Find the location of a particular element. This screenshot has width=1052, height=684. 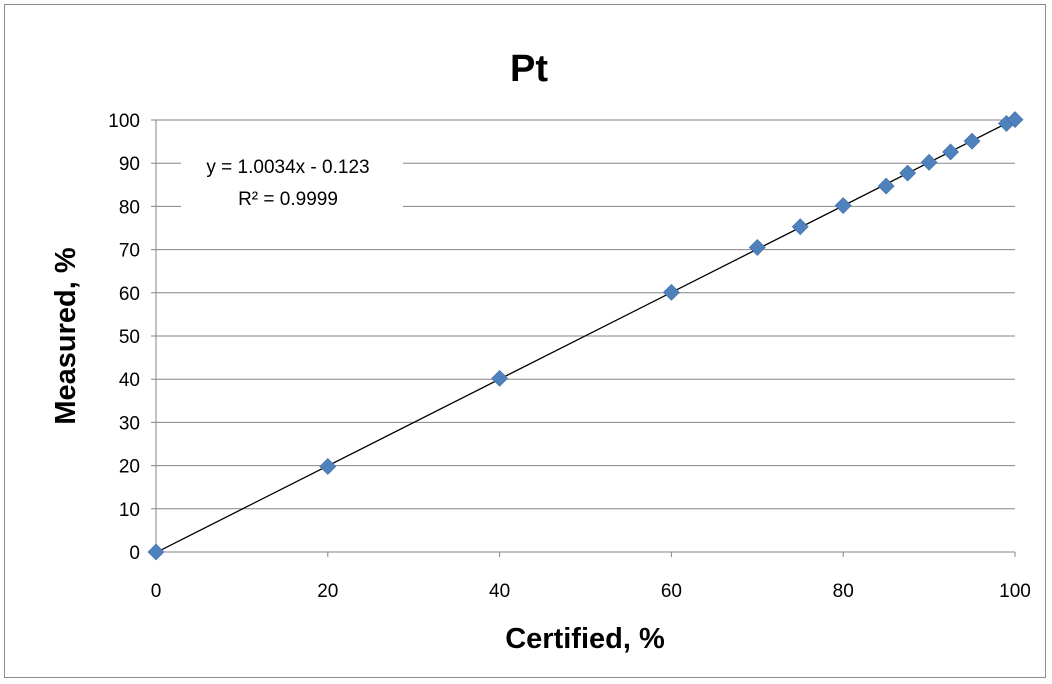

trendline-r-squared: R² = 0.9999 is located at coordinates (288, 199).